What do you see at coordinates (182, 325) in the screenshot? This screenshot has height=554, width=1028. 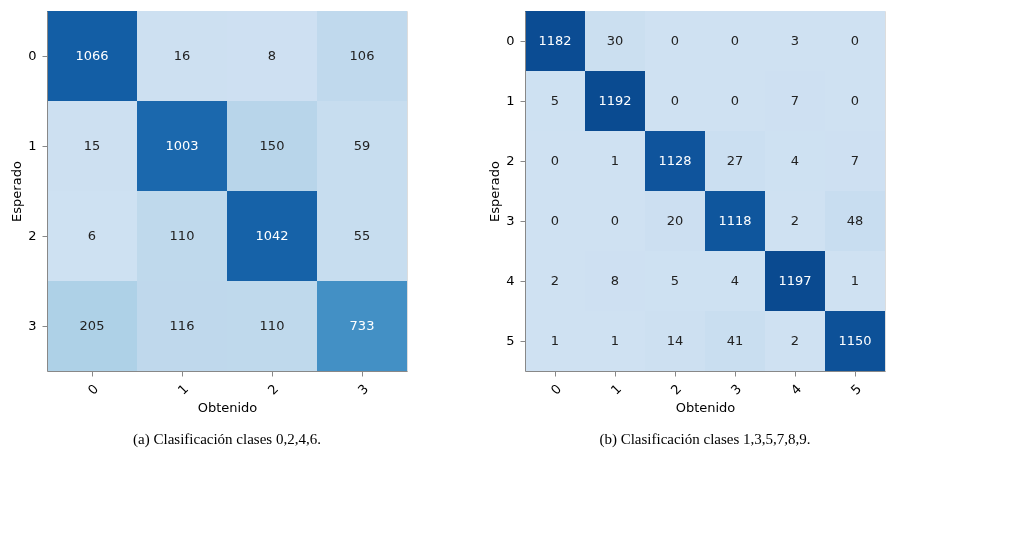 I see `data-label: 116` at bounding box center [182, 325].